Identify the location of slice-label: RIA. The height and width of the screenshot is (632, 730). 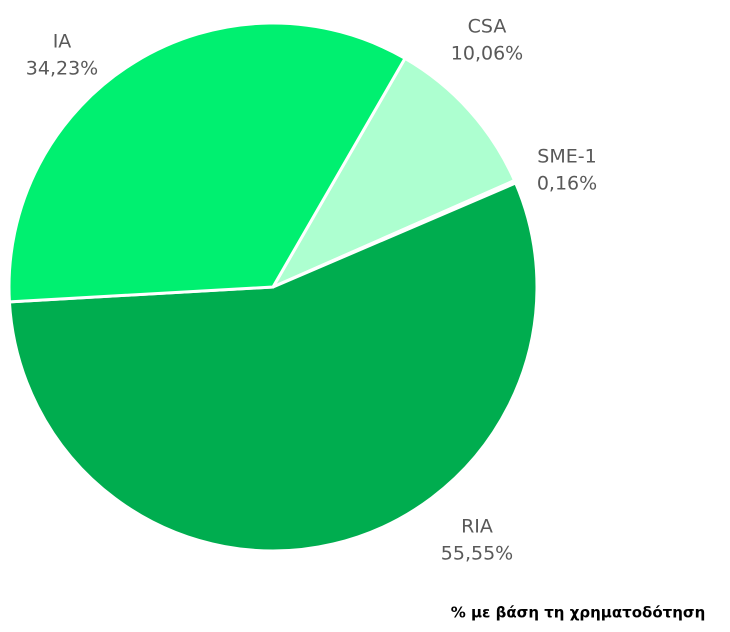
(477, 527).